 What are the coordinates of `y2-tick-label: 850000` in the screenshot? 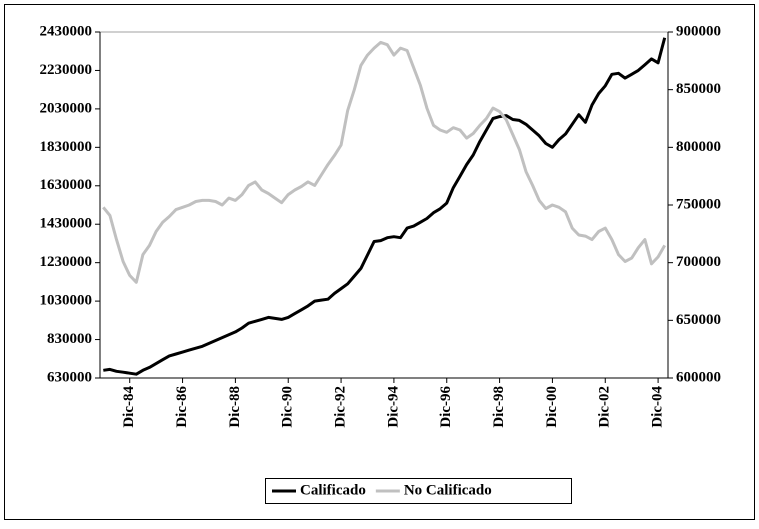 It's located at (698, 89).